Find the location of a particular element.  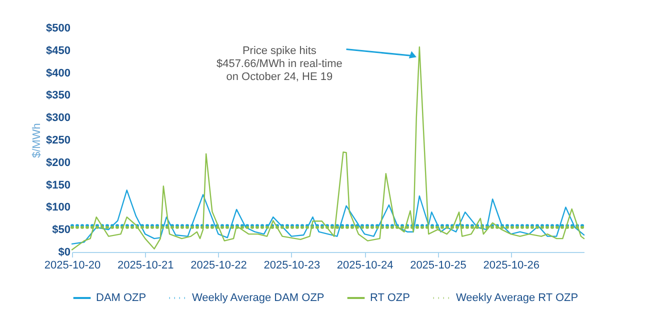

legend-label: DAM OZP is located at coordinates (121, 298).